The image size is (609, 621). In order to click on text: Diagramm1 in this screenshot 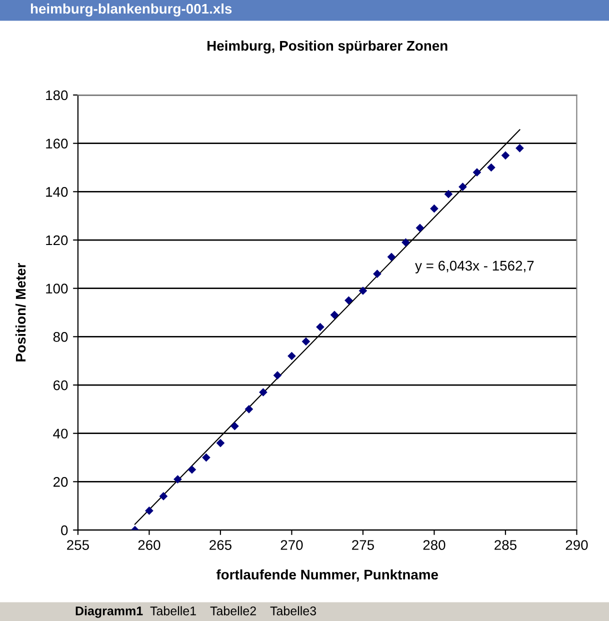, I will do `click(109, 612)`.